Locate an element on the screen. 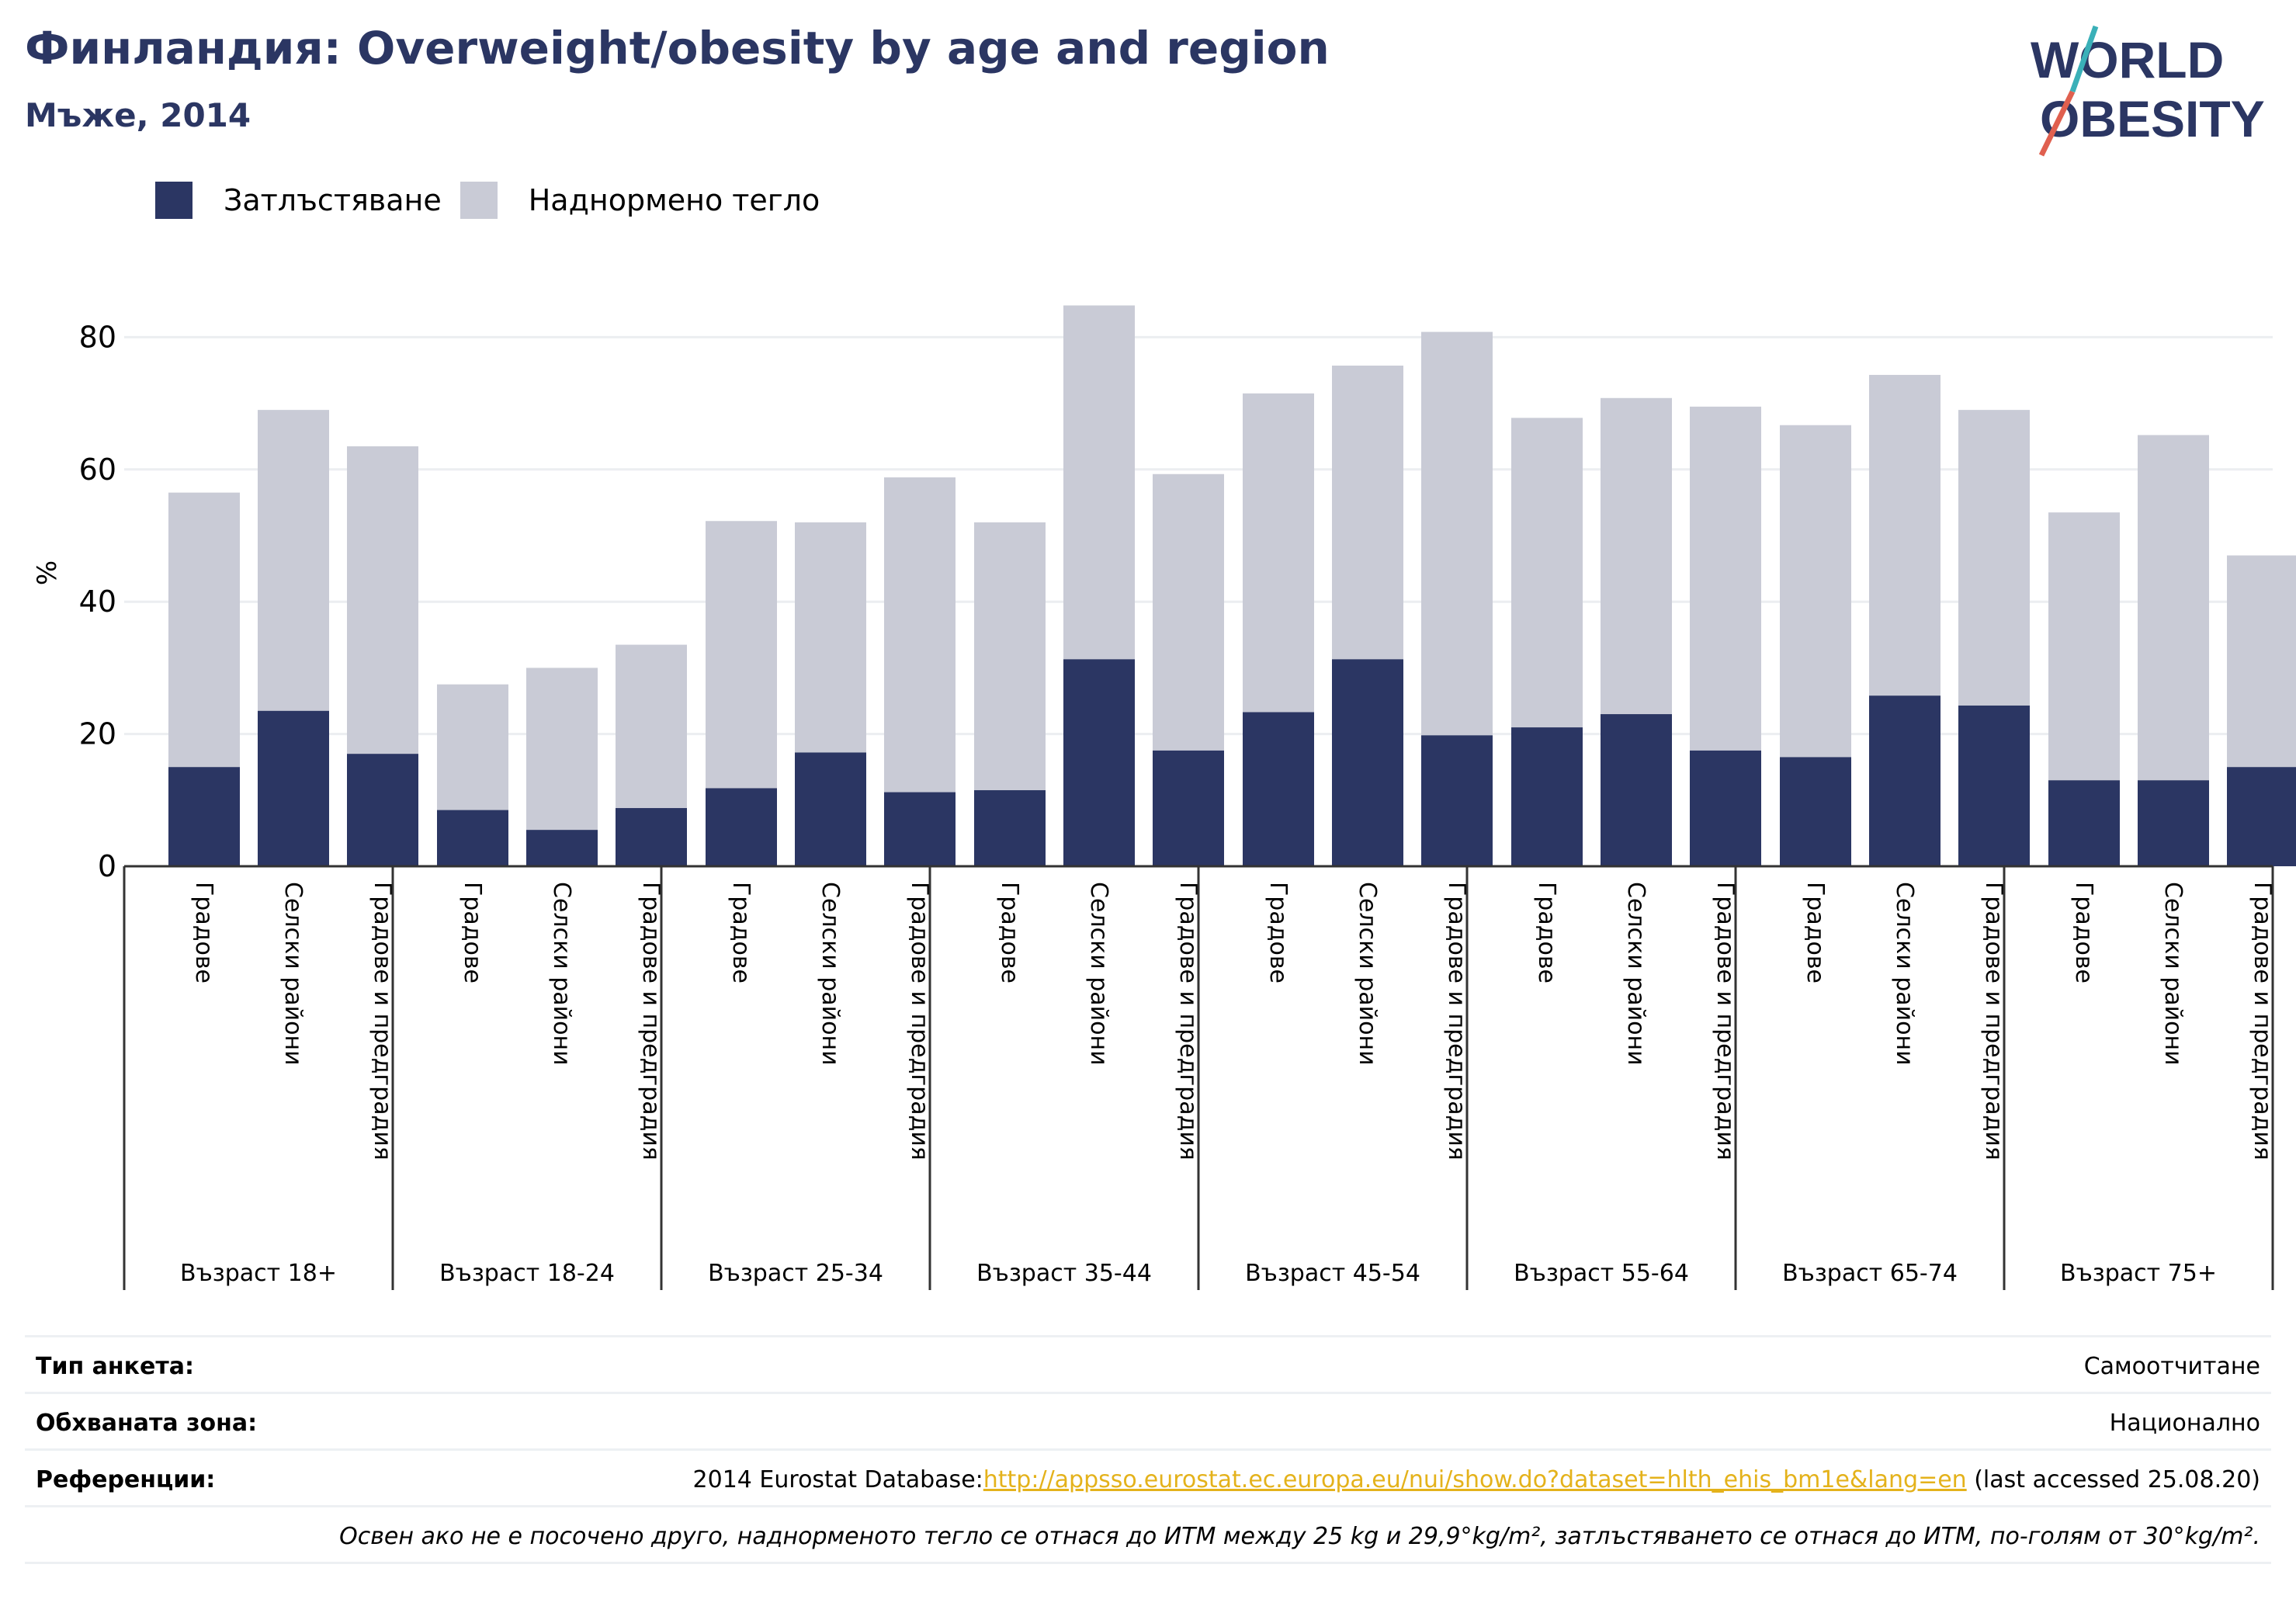 This screenshot has height=1599, width=2296. logo-line1: WORLD is located at coordinates (2127, 59).